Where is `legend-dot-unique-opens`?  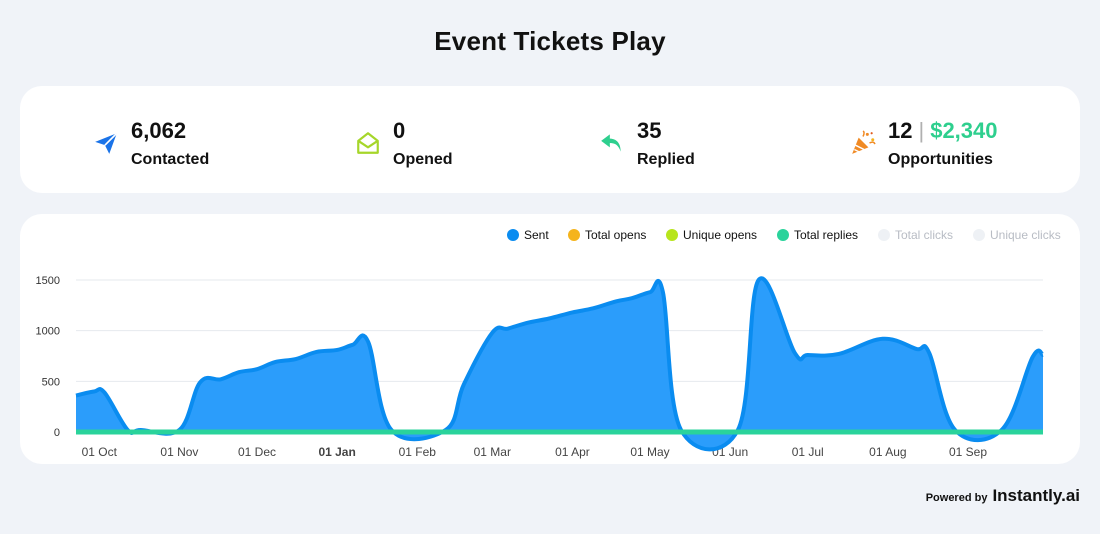
legend-dot-unique-opens is located at coordinates (672, 235).